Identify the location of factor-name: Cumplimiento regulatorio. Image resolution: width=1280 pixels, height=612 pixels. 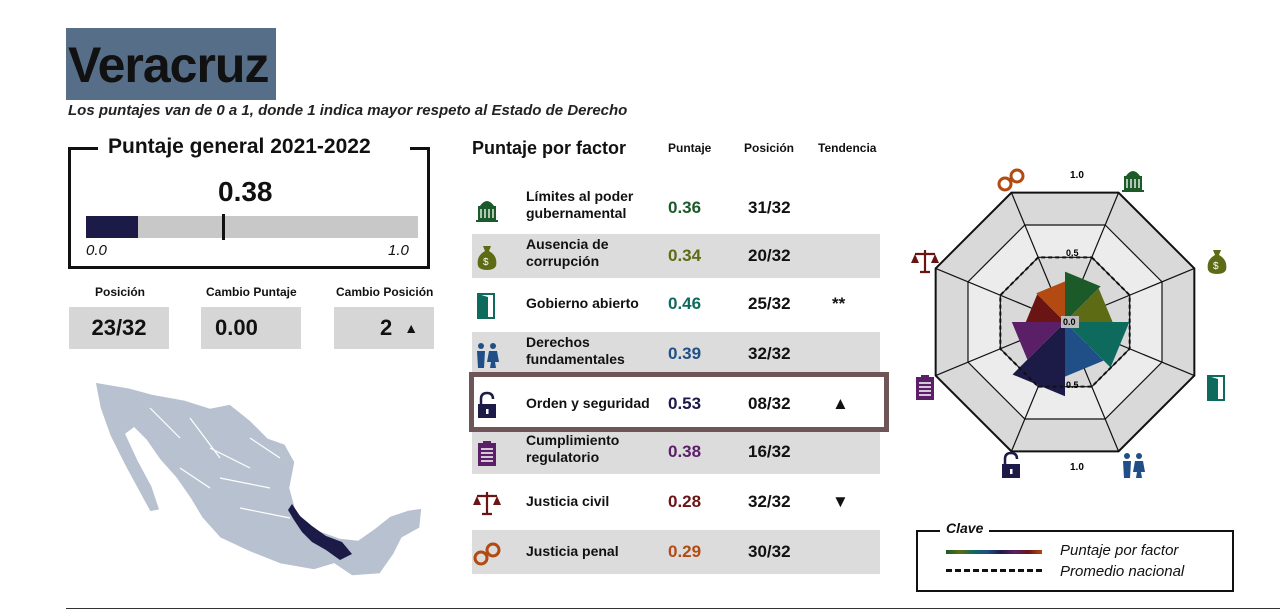
(572, 449).